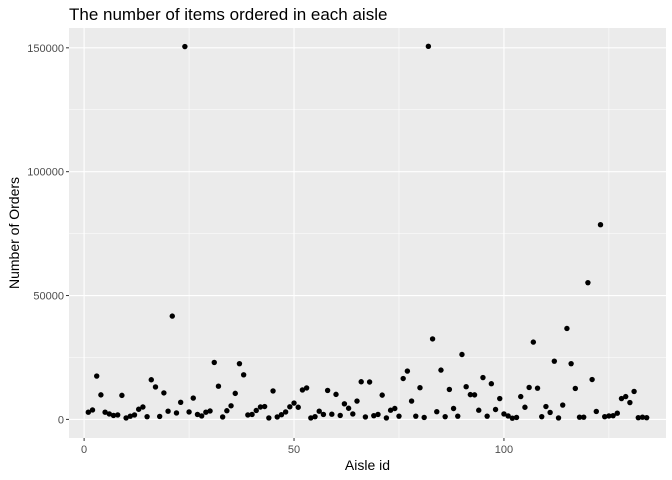 This screenshot has height=480, width=672. I want to click on x-tick-label: 50, so click(294, 450).